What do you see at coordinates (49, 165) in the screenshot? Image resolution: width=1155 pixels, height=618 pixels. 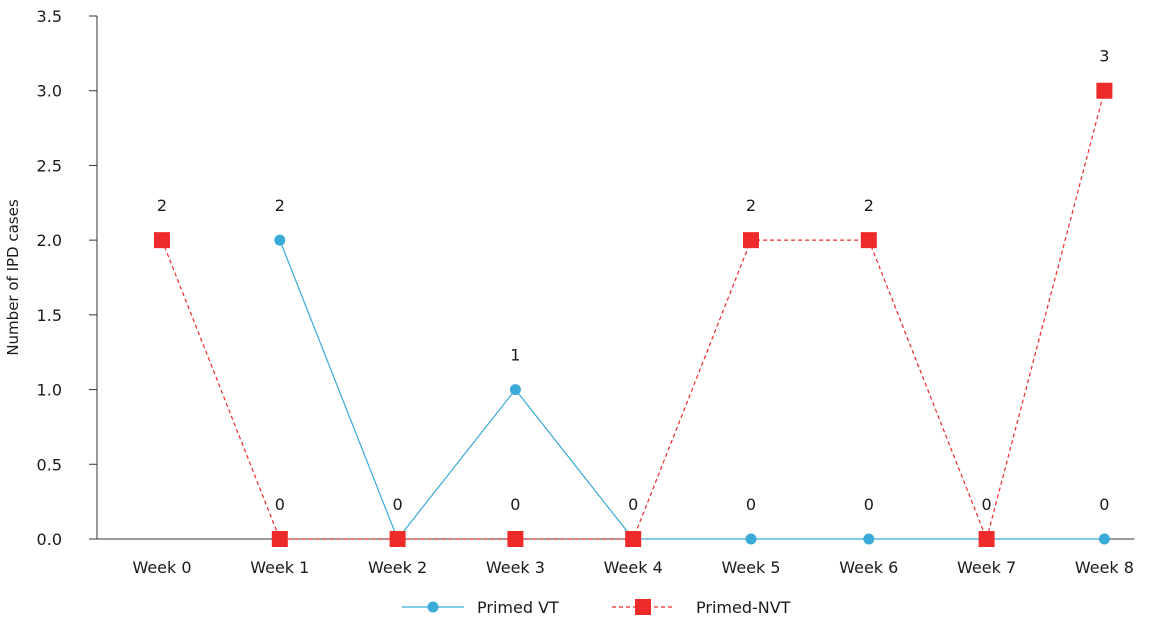 I see `y-tick-label: 2.5` at bounding box center [49, 165].